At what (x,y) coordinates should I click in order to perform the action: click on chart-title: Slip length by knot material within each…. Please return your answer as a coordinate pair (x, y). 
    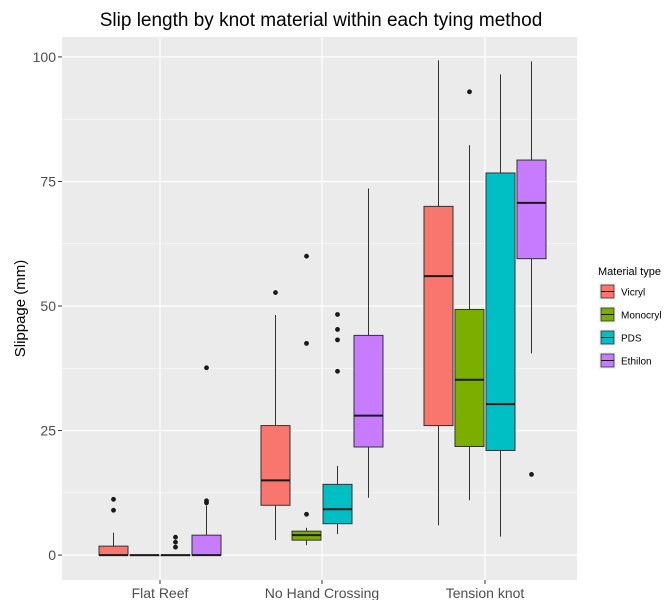
    Looking at the image, I should click on (321, 20).